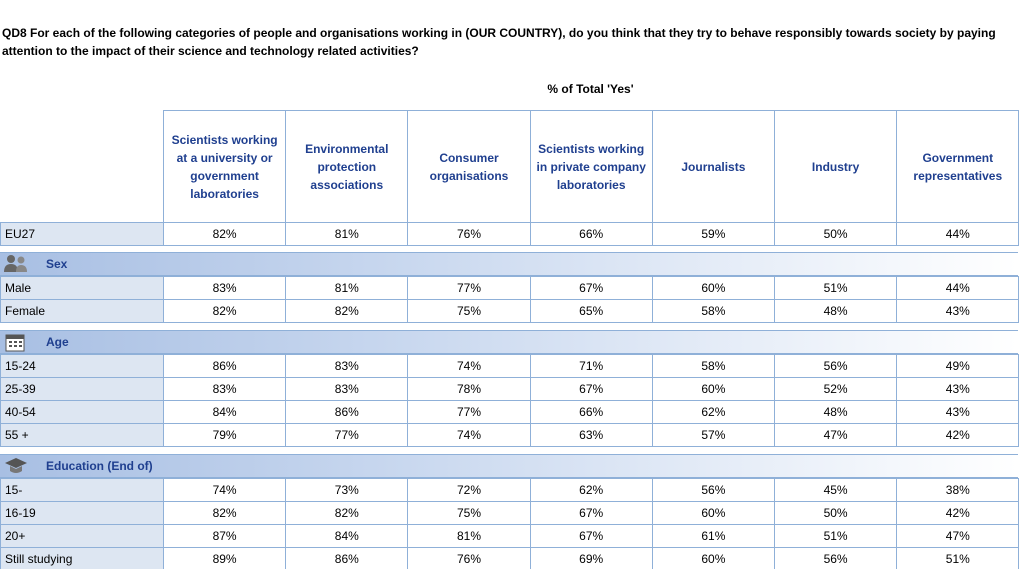 The height and width of the screenshot is (569, 1024). Describe the element at coordinates (591, 558) in the screenshot. I see `cell: 69%` at that location.